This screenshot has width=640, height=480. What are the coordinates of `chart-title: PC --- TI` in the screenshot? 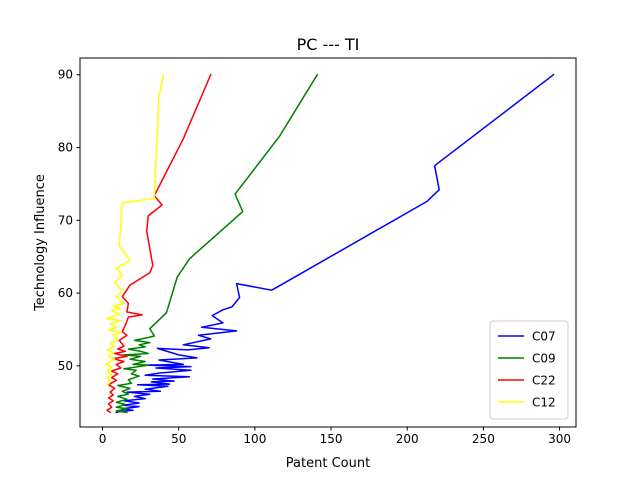 It's located at (328, 44).